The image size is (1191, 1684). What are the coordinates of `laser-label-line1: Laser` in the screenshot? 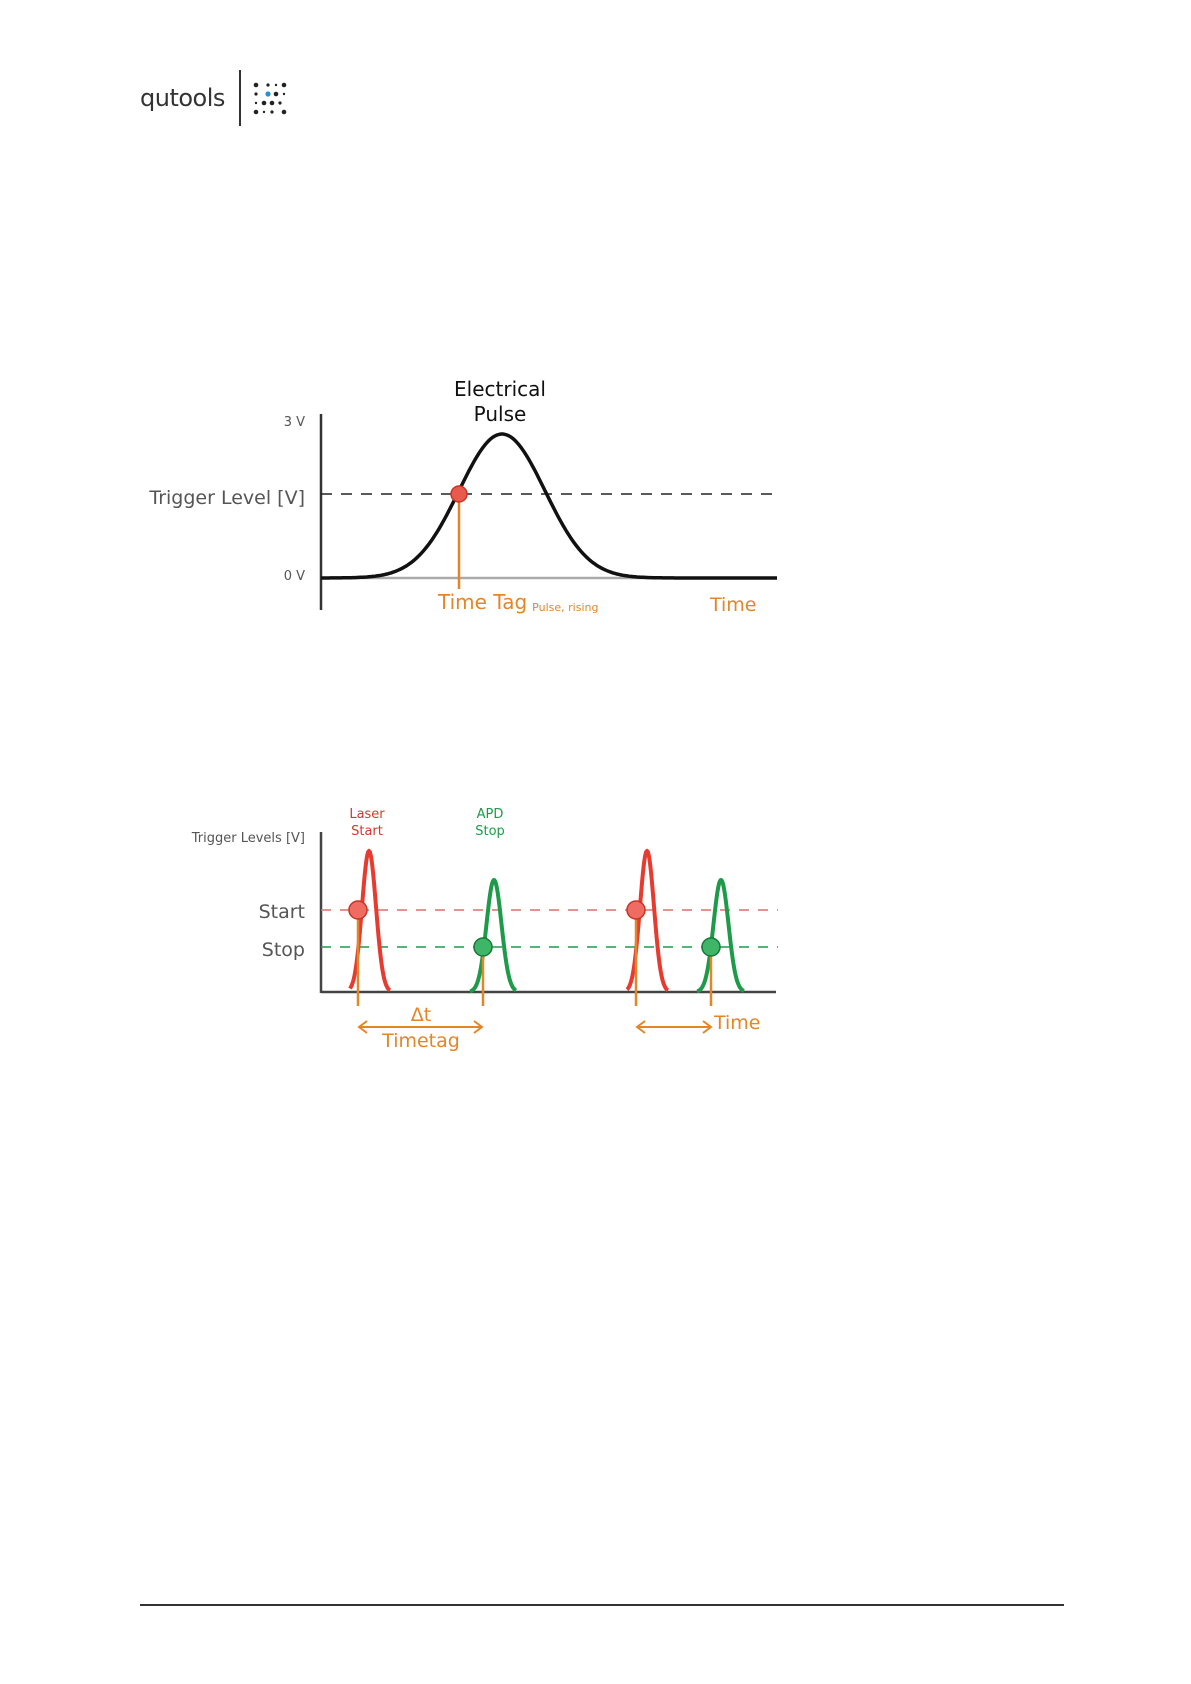 It's located at (367, 814).